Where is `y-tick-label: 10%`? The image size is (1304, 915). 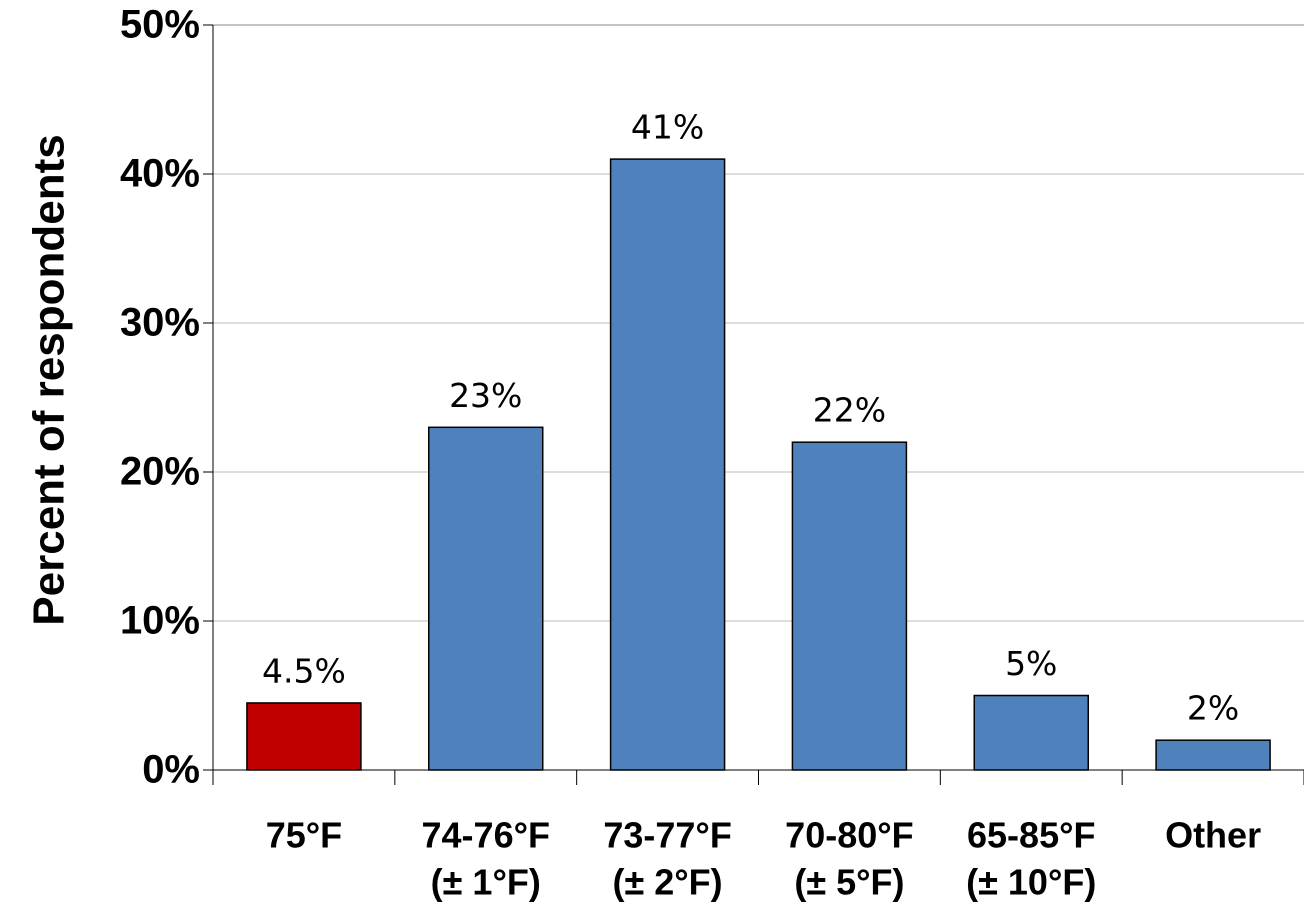
y-tick-label: 10% is located at coordinates (160, 621).